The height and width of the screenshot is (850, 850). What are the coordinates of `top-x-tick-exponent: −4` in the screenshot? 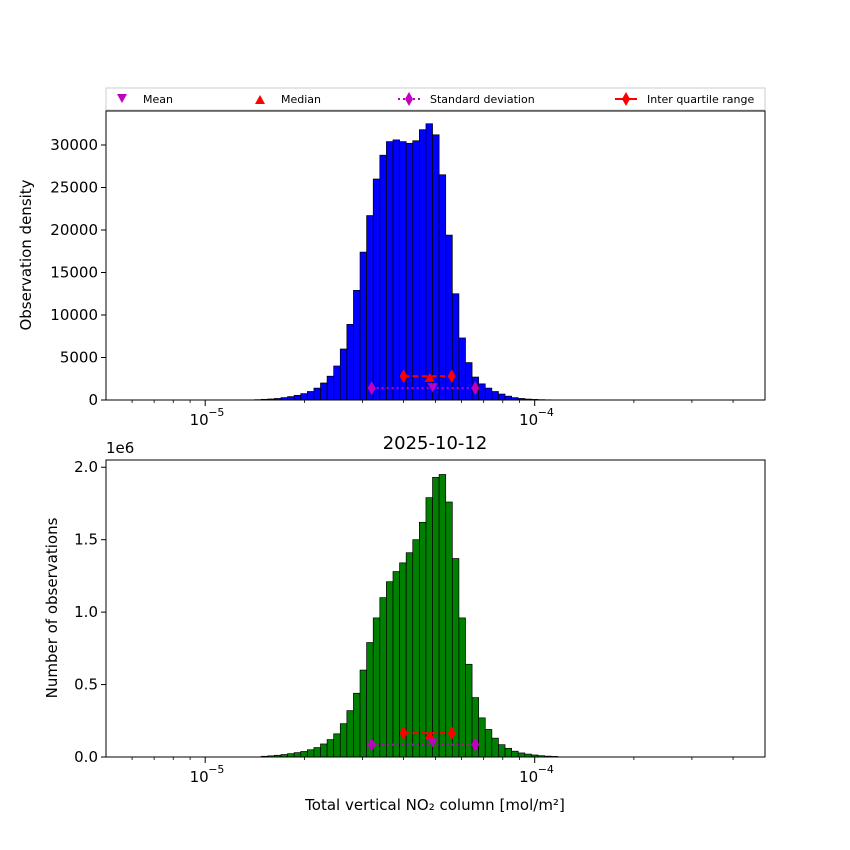 It's located at (546, 412).